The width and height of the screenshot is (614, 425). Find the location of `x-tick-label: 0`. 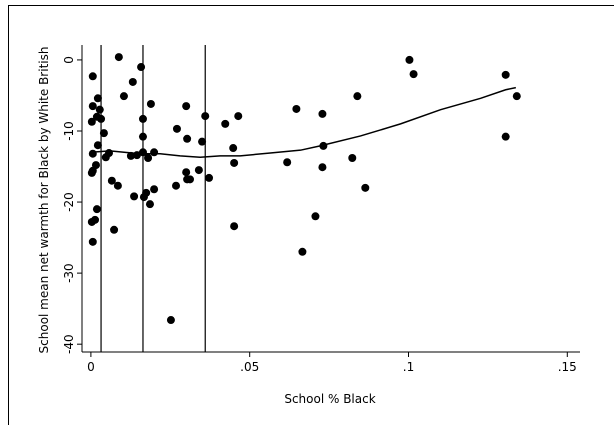

x-tick-label: 0 is located at coordinates (91, 367).